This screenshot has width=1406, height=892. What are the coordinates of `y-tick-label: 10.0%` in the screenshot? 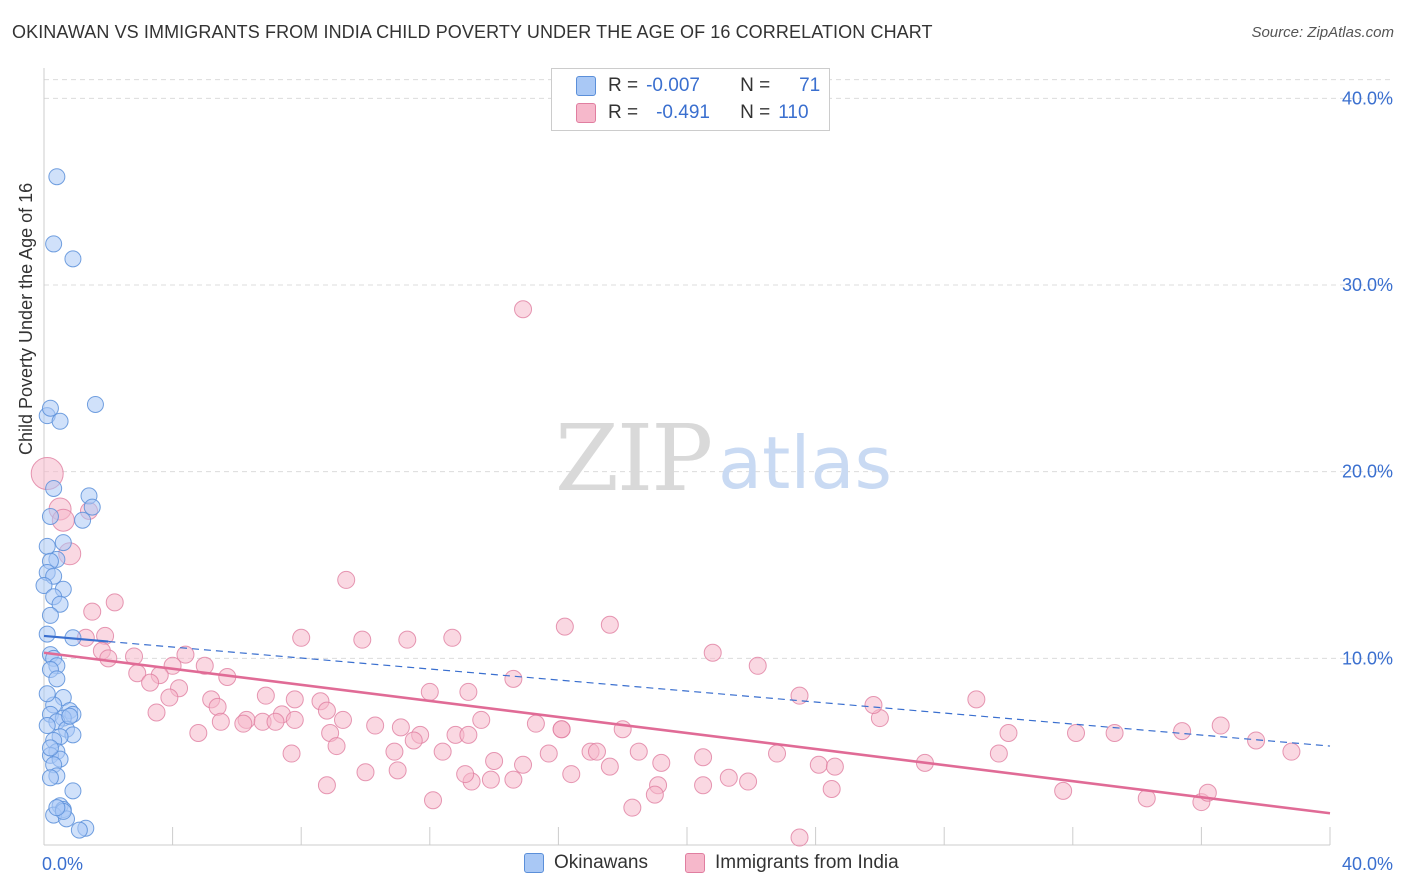 It's located at (1367, 658).